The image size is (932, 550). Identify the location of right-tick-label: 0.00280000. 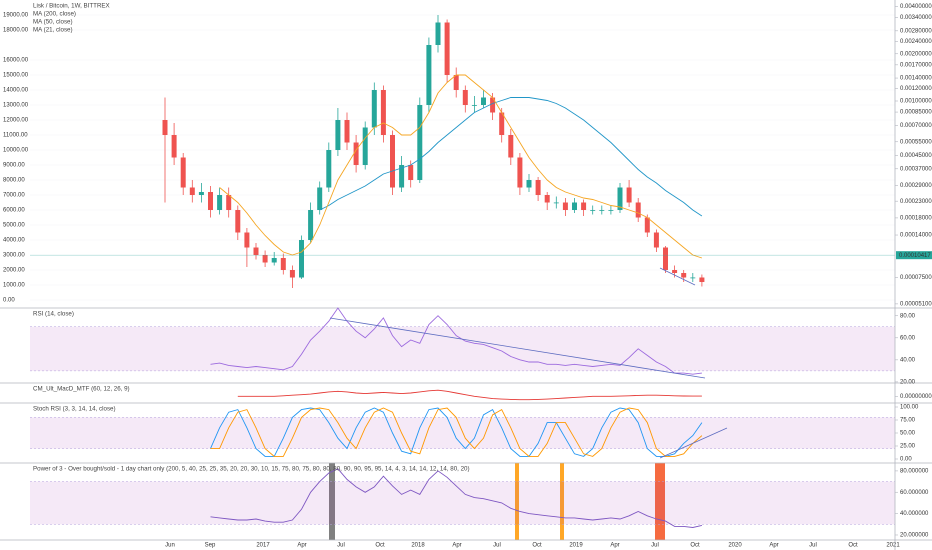
(916, 31).